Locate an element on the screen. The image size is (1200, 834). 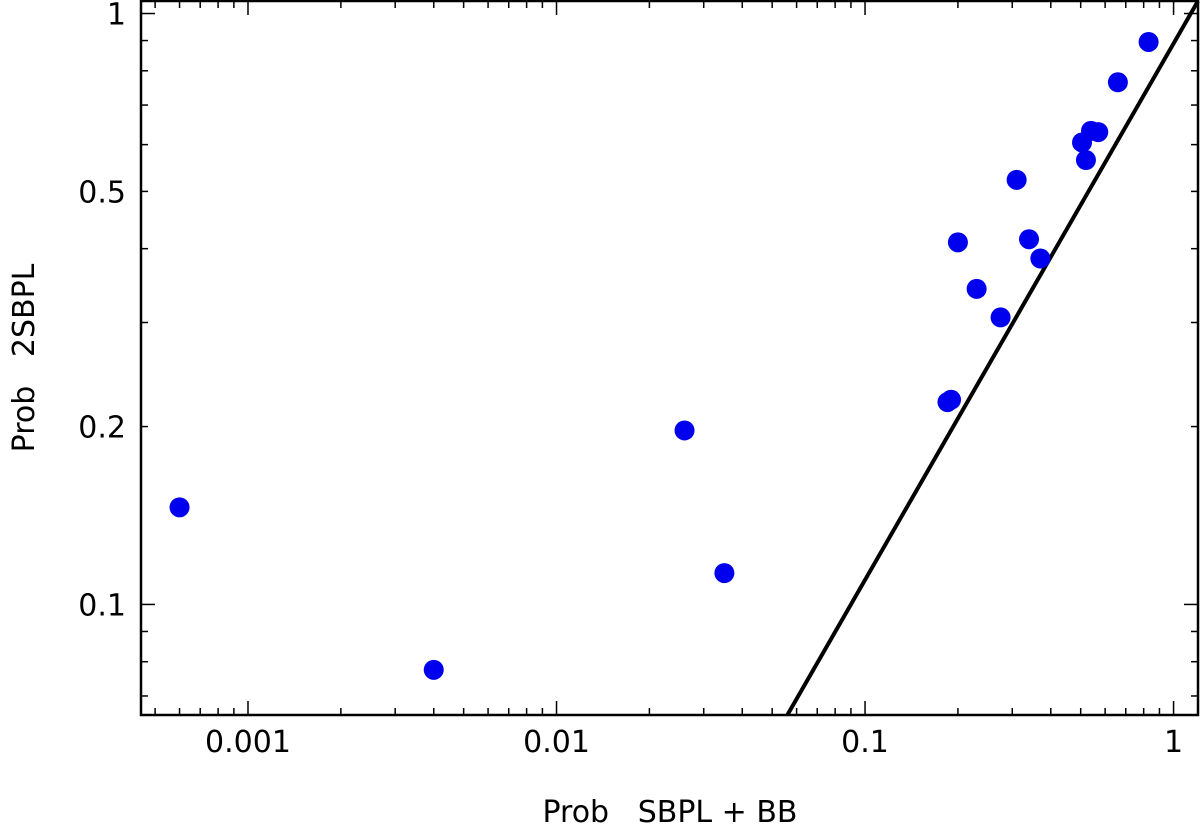
x-axis-label: Prob SBPL + BB is located at coordinates (669, 812).